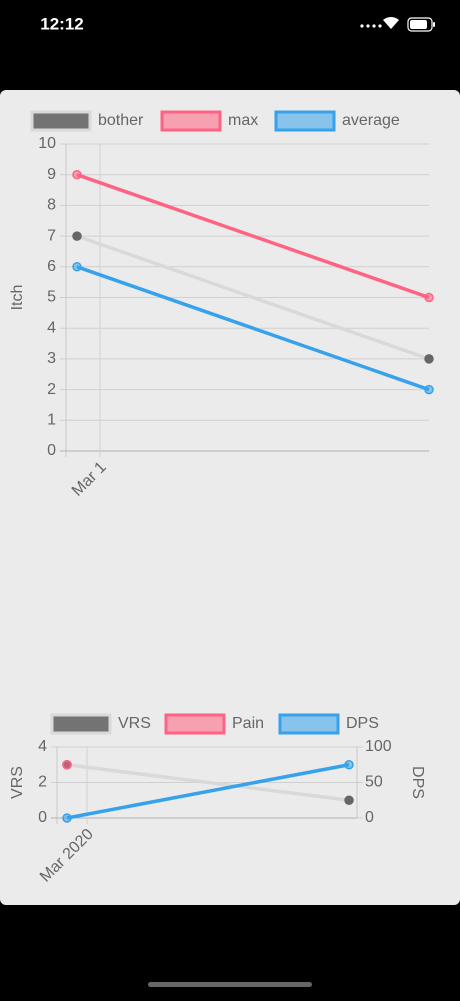  I want to click on y-tick-label: 9, so click(51, 174).